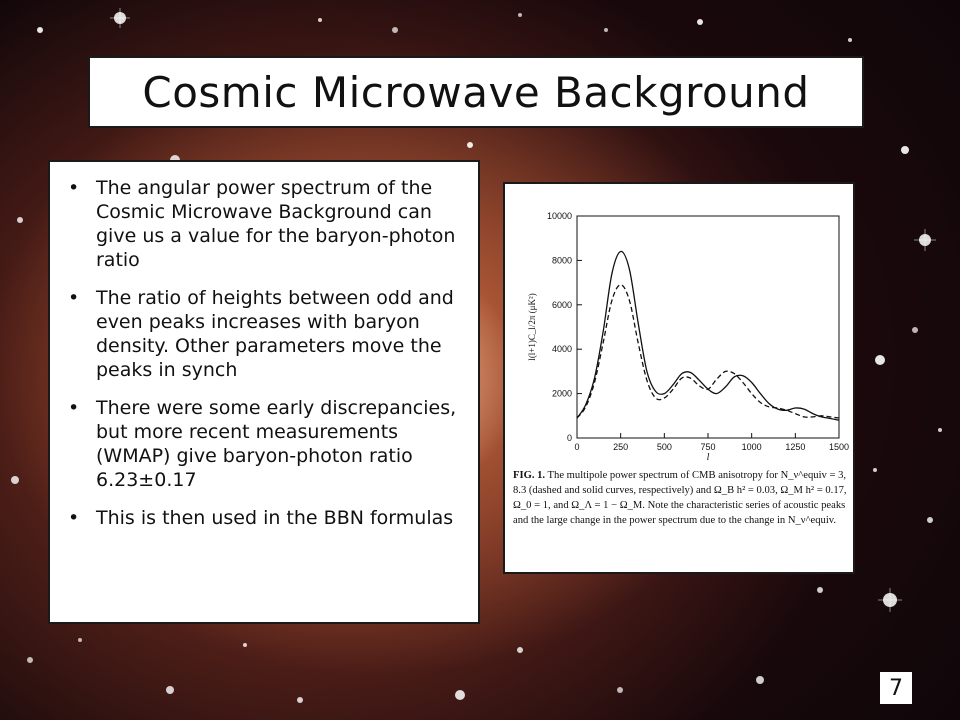  I want to click on title-box: Cosmic Microwave Background, so click(476, 92).